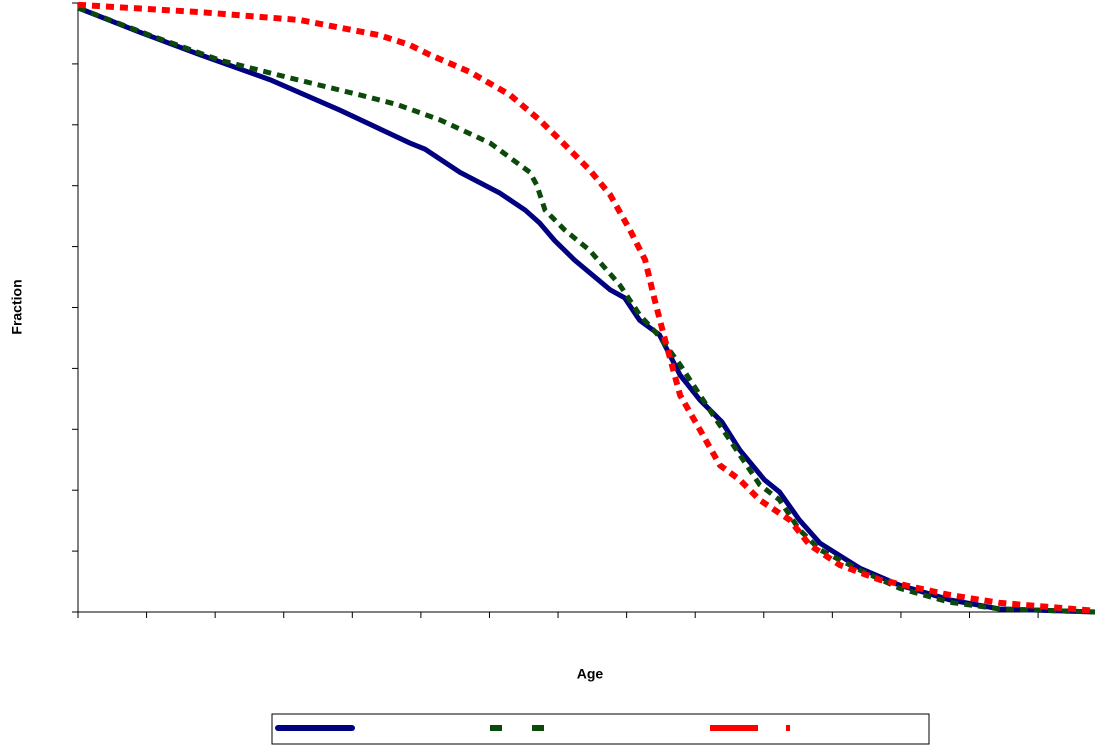  What do you see at coordinates (590, 674) in the screenshot?
I see `x-axis-label: Age` at bounding box center [590, 674].